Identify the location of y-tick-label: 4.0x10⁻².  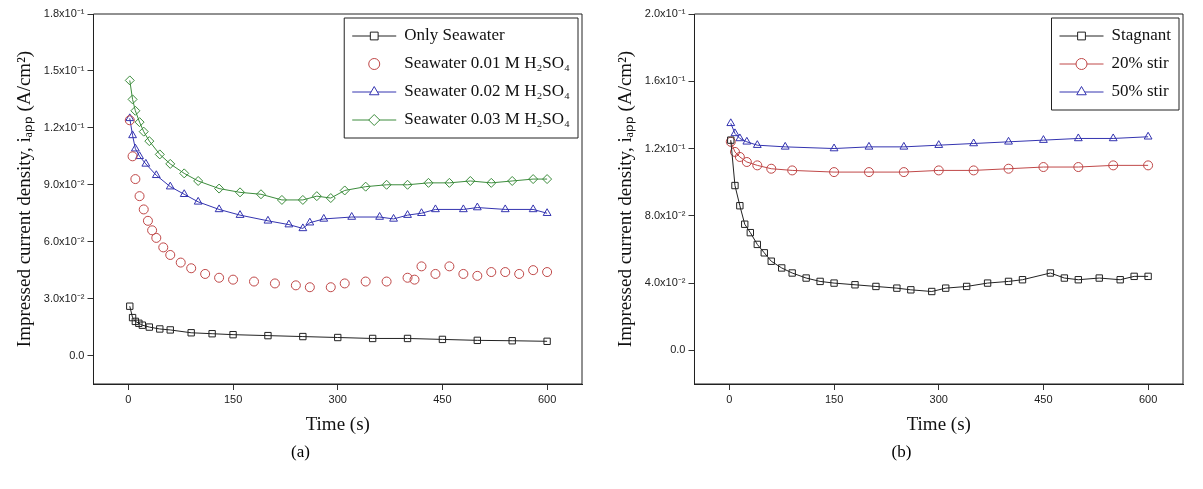
(665, 282).